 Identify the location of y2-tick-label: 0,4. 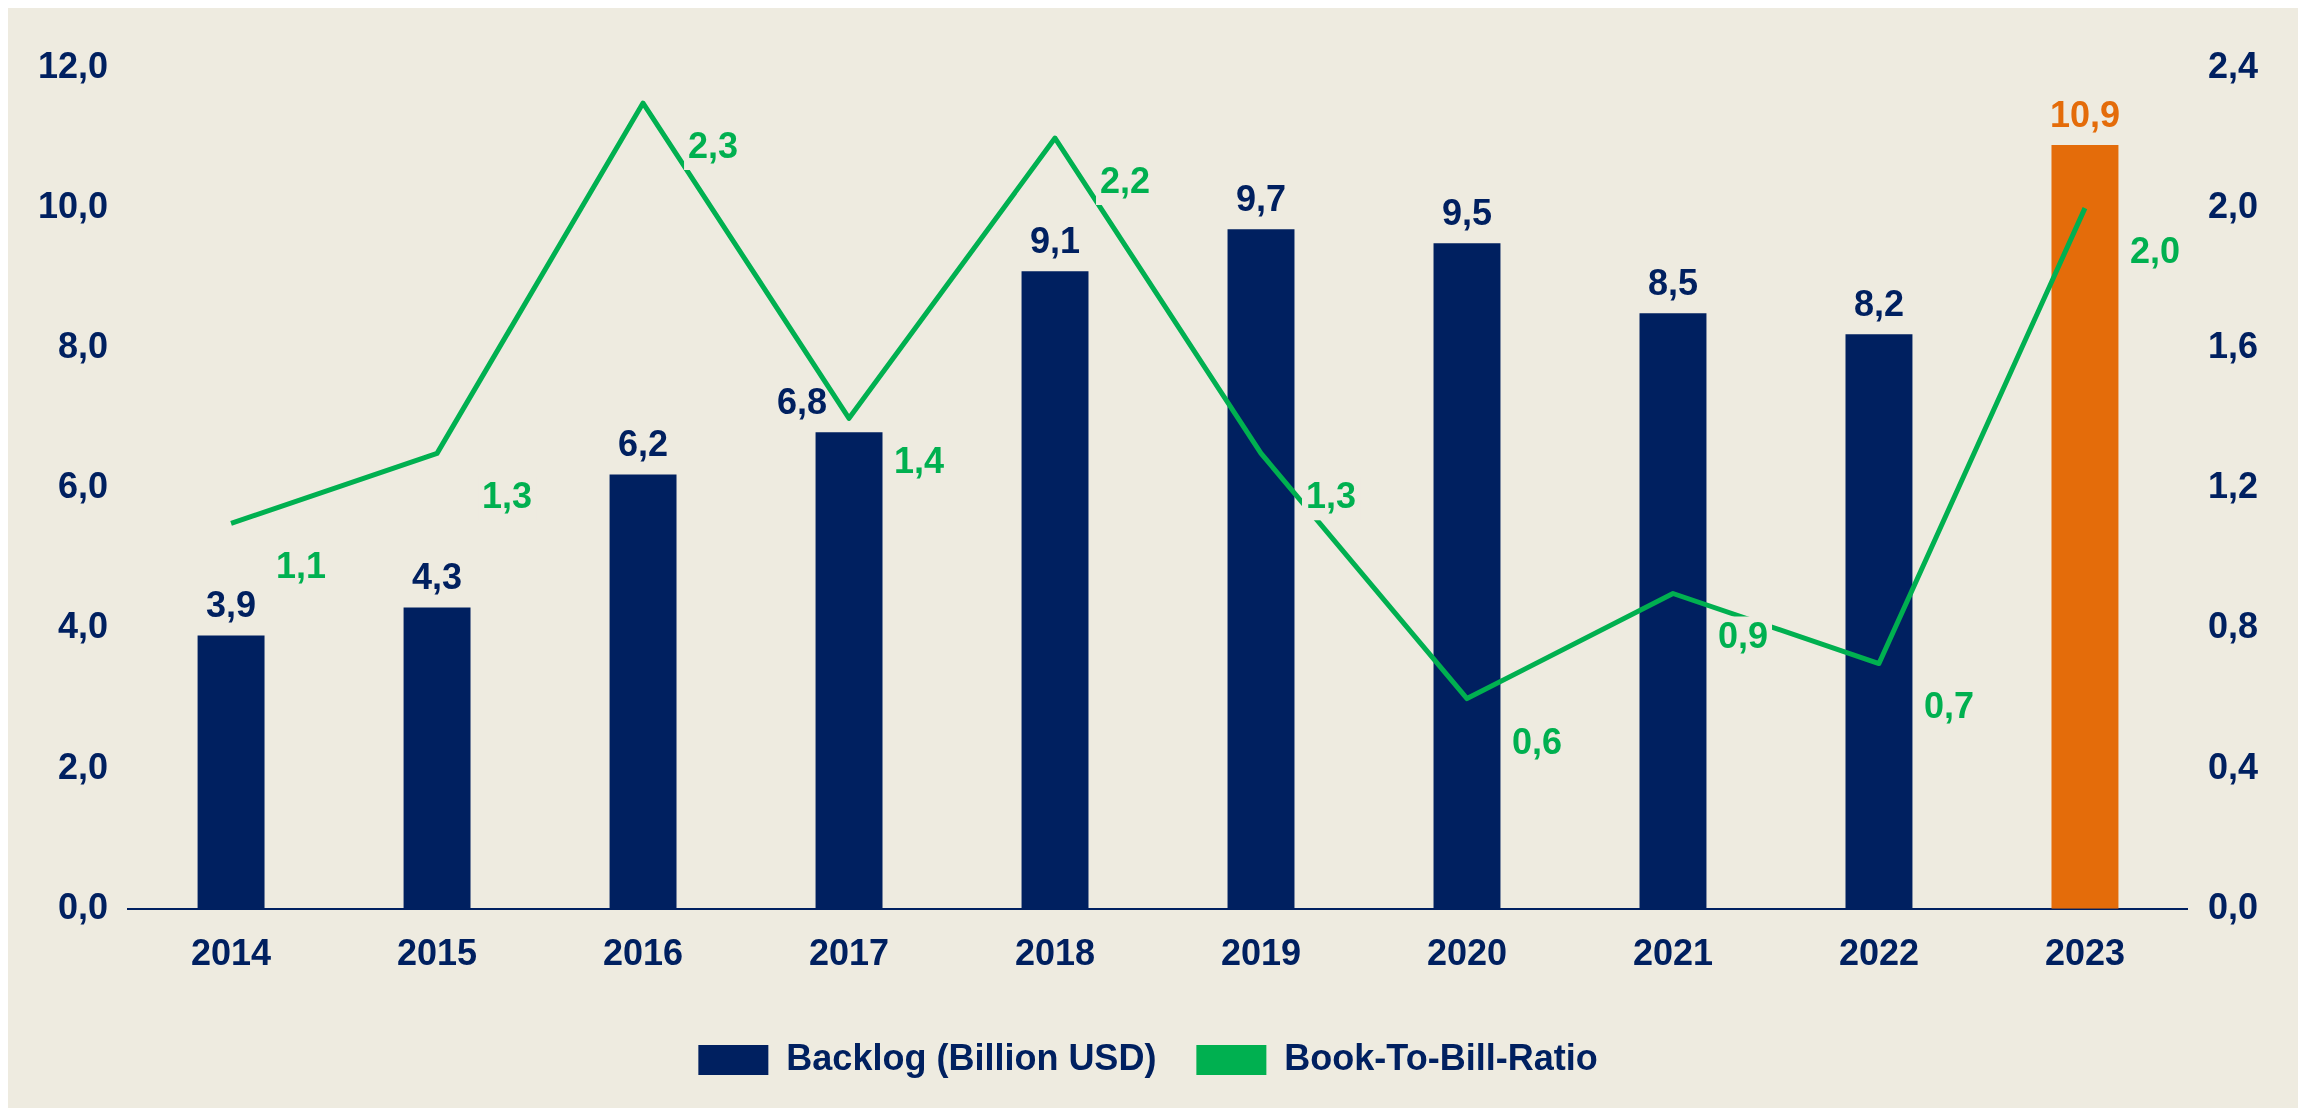
(2232, 766).